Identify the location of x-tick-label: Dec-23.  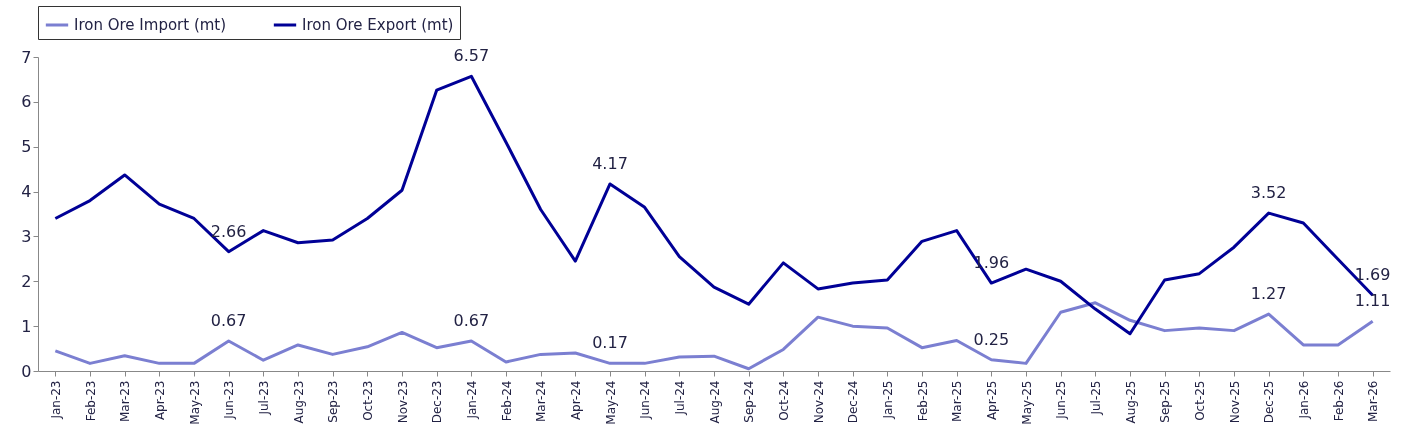
(437, 402).